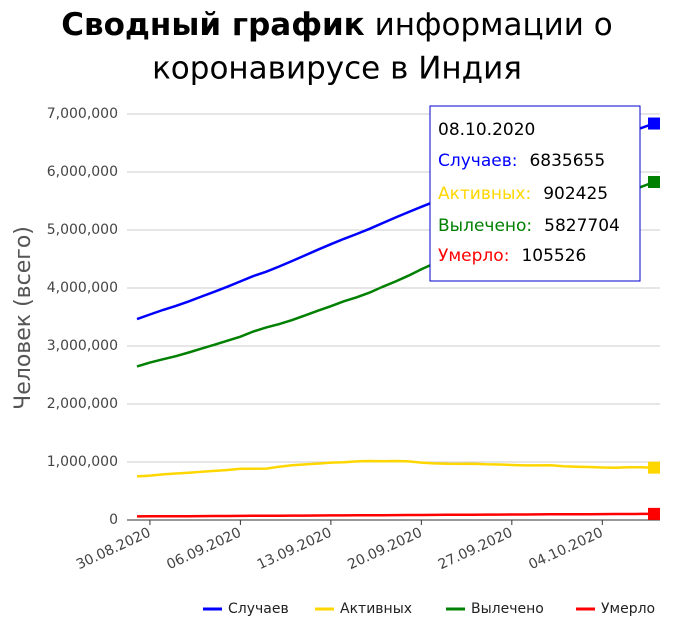 The width and height of the screenshot is (675, 623). Describe the element at coordinates (575, 194) in the screenshot. I see `tooltip-value: 902425` at that location.